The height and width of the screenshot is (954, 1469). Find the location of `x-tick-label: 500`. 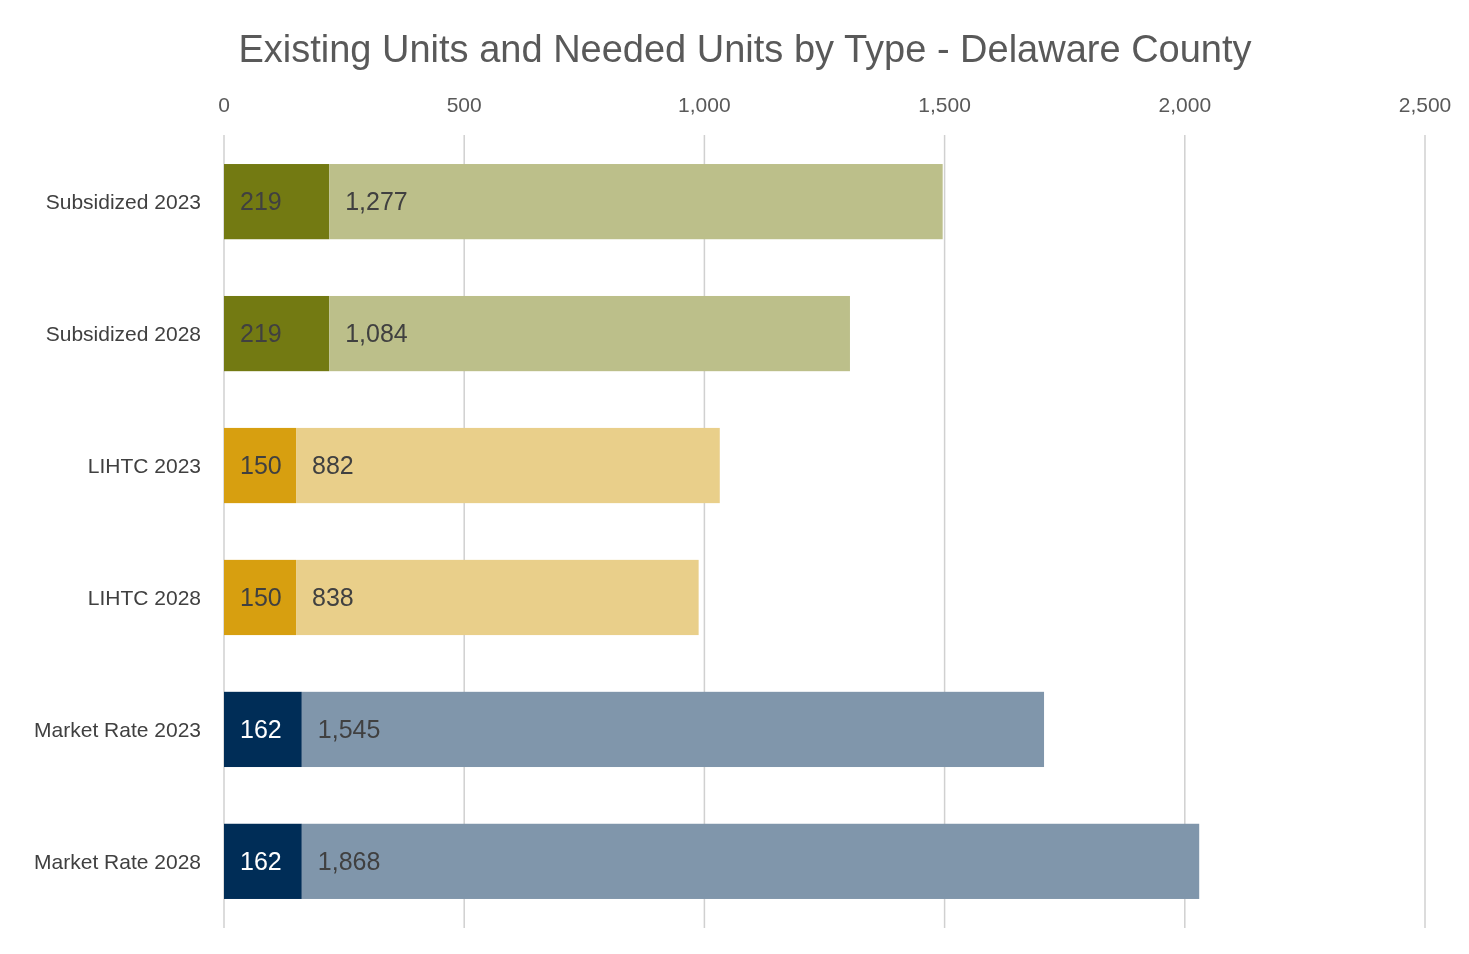

x-tick-label: 500 is located at coordinates (464, 104).